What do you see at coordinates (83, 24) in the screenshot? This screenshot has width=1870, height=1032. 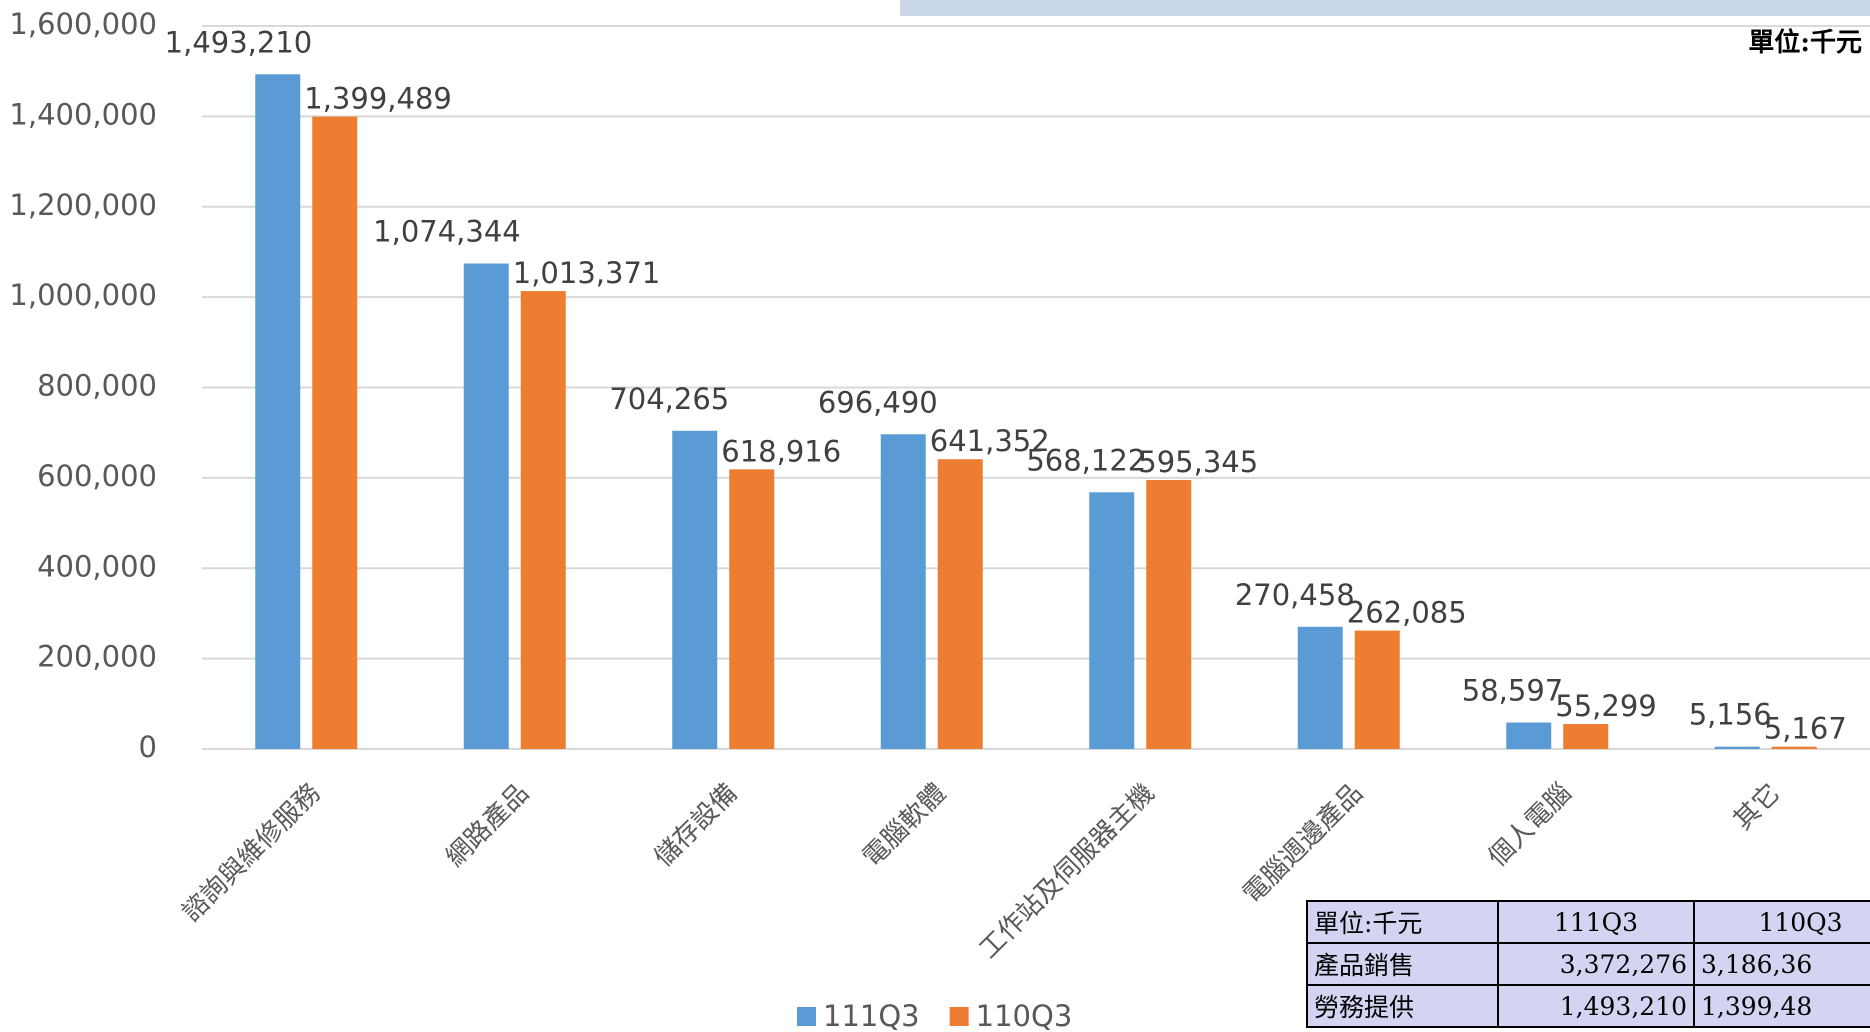 I see `y-tick-label: 1,600,000` at bounding box center [83, 24].